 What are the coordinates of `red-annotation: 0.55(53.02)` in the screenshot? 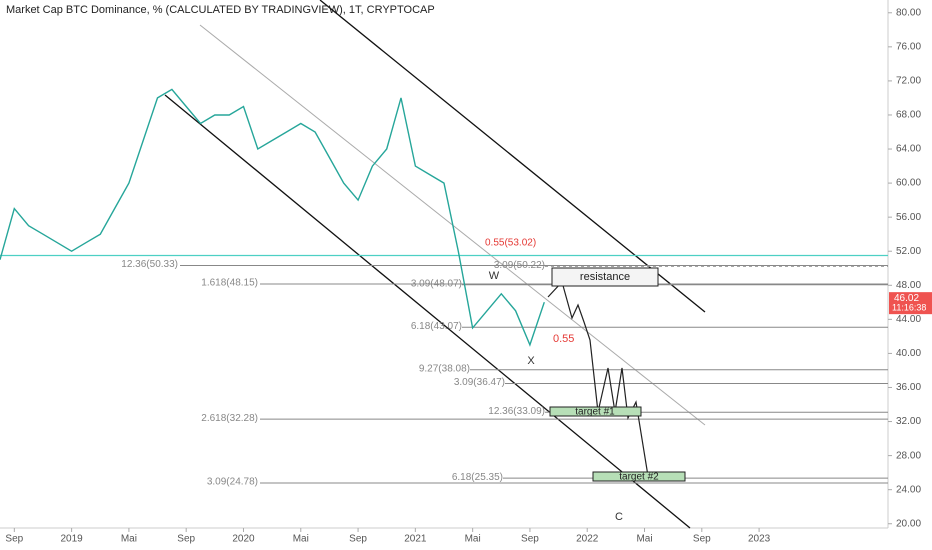 It's located at (510, 243).